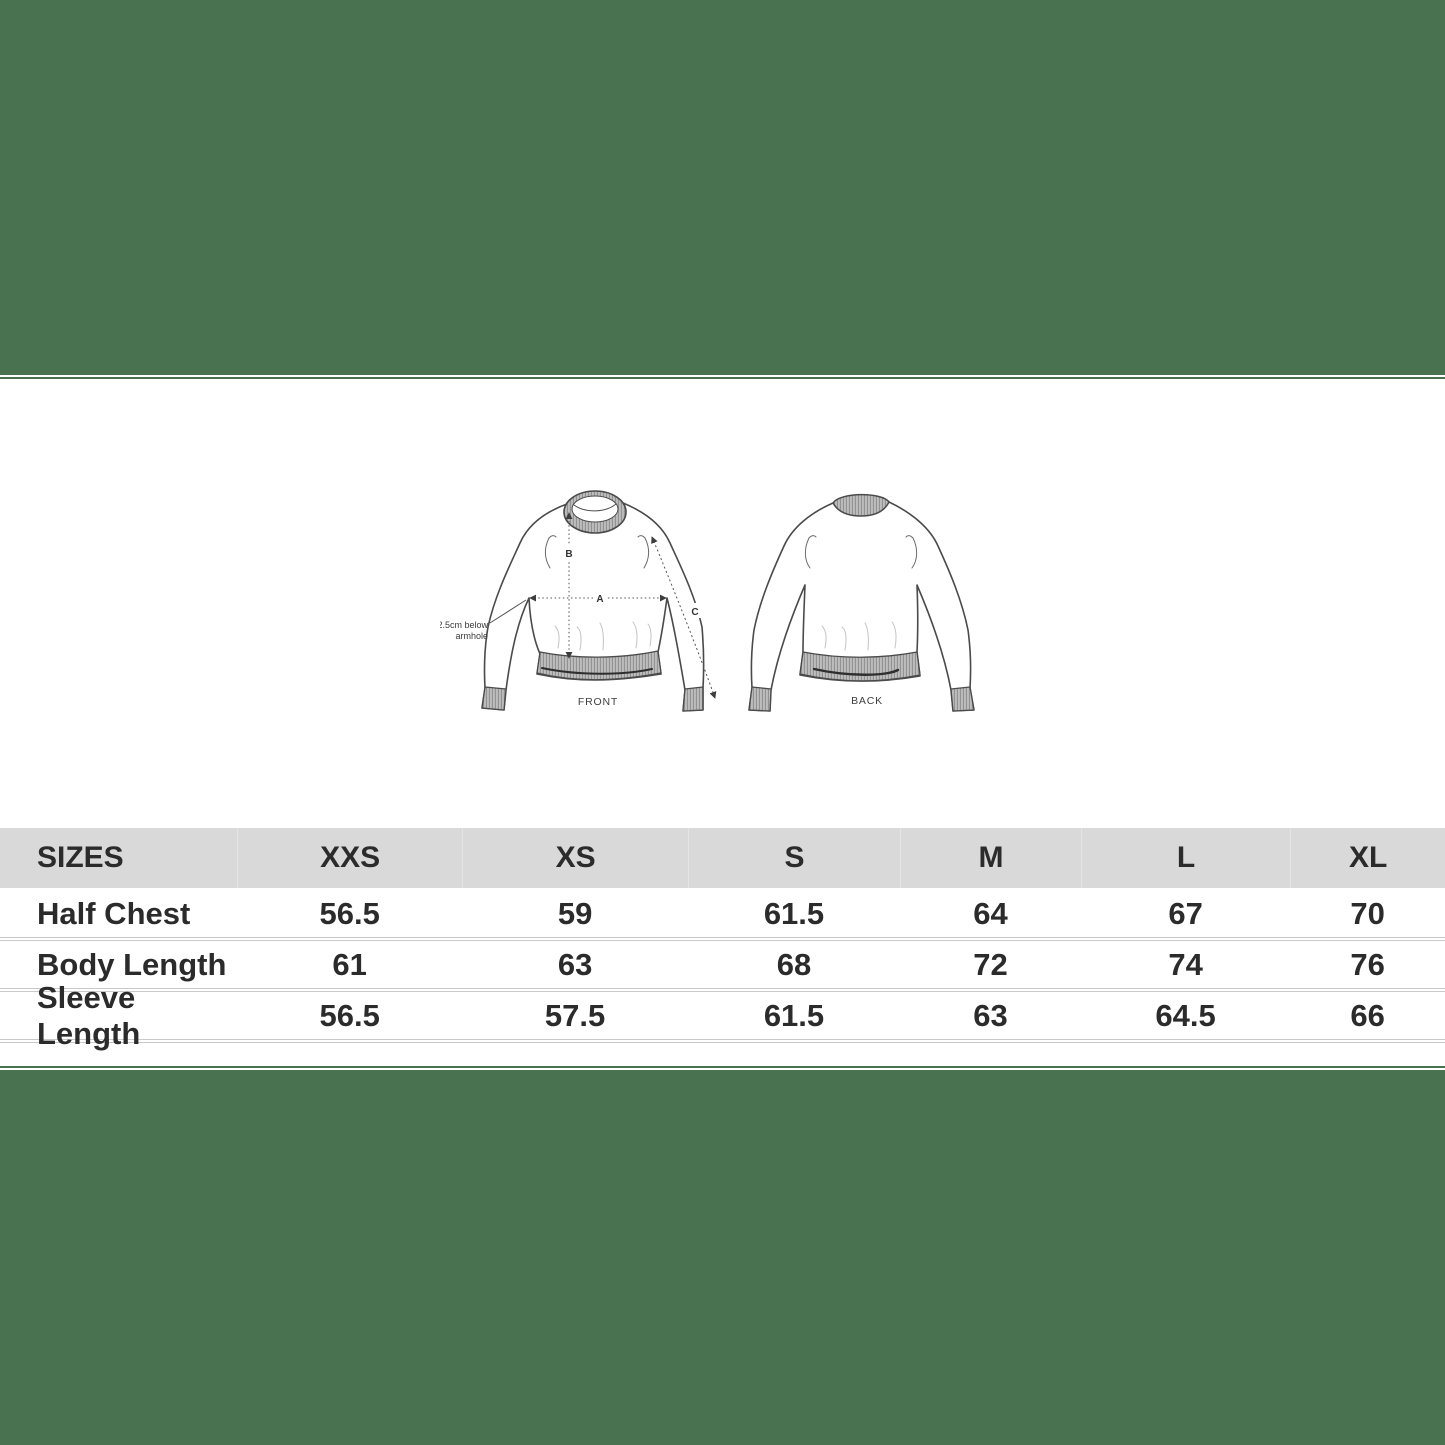  Describe the element at coordinates (1185, 858) in the screenshot. I see `header-cell-l: L` at that location.